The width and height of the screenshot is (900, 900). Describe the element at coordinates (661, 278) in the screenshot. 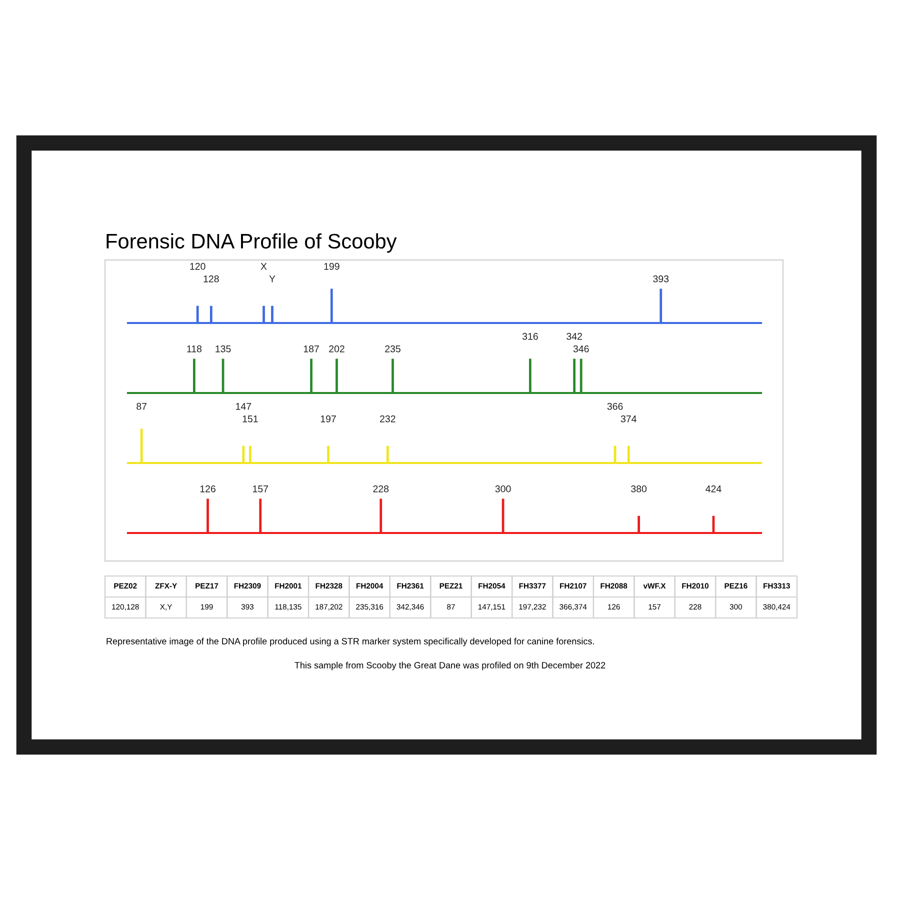

I see `x-tick-label: 393` at that location.